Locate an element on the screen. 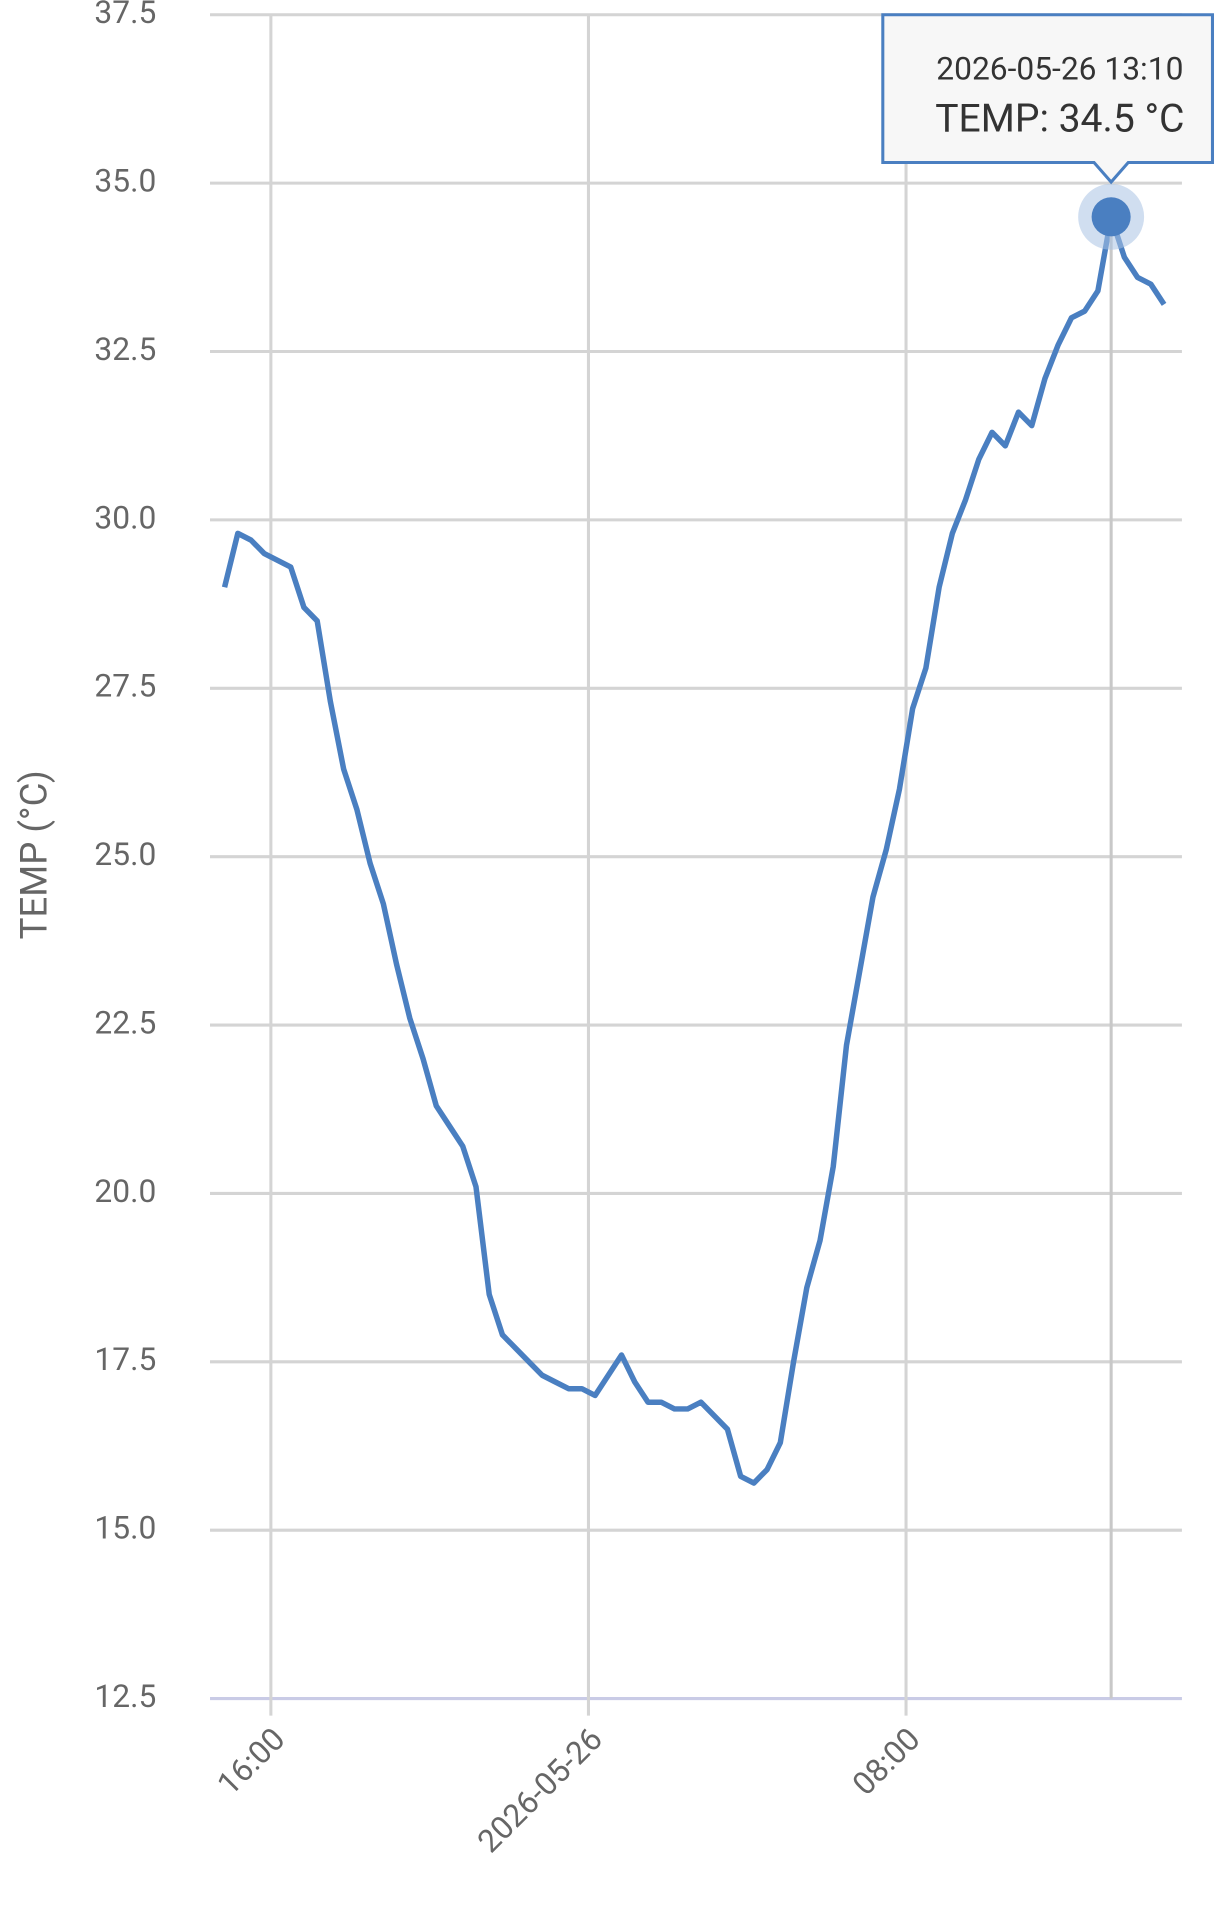 The width and height of the screenshot is (1221, 1927). tooltip: 2026-05-26 13:10 TEMP: 34.5 °C is located at coordinates (1048, 99).